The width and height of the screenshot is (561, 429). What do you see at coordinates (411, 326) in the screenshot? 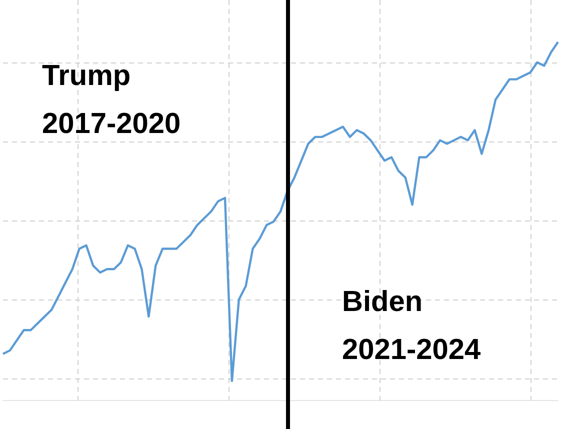
I see `annotation: Biden 2021-2024` at bounding box center [411, 326].